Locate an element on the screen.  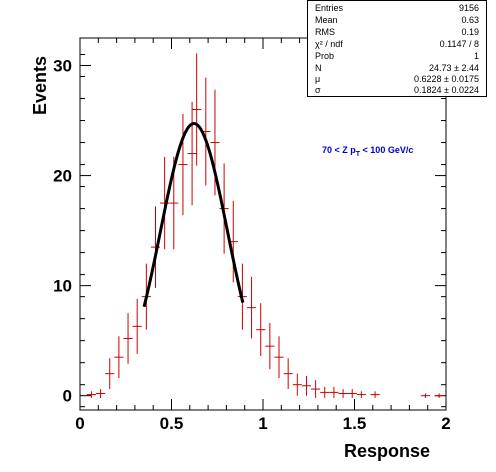
stats-key: Mean is located at coordinates (326, 20).